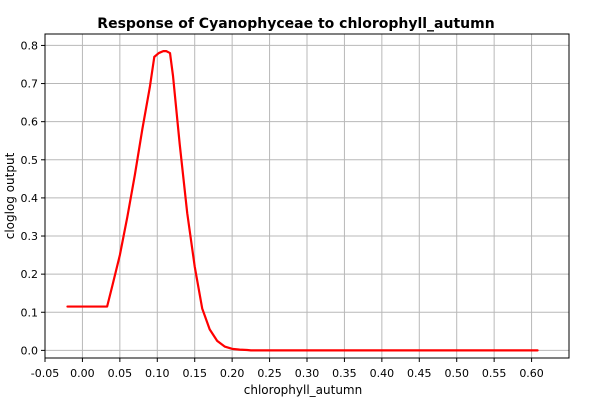 Image resolution: width=600 pixels, height=400 pixels. What do you see at coordinates (344, 373) in the screenshot?
I see `x-tick-label: 0.35` at bounding box center [344, 373].